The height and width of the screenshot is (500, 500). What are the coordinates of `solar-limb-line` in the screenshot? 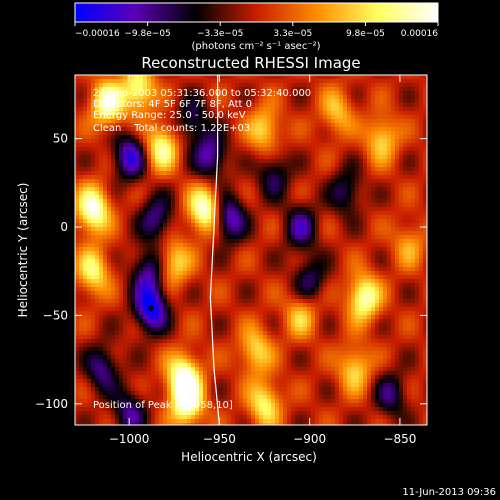 It's located at (215, 250).